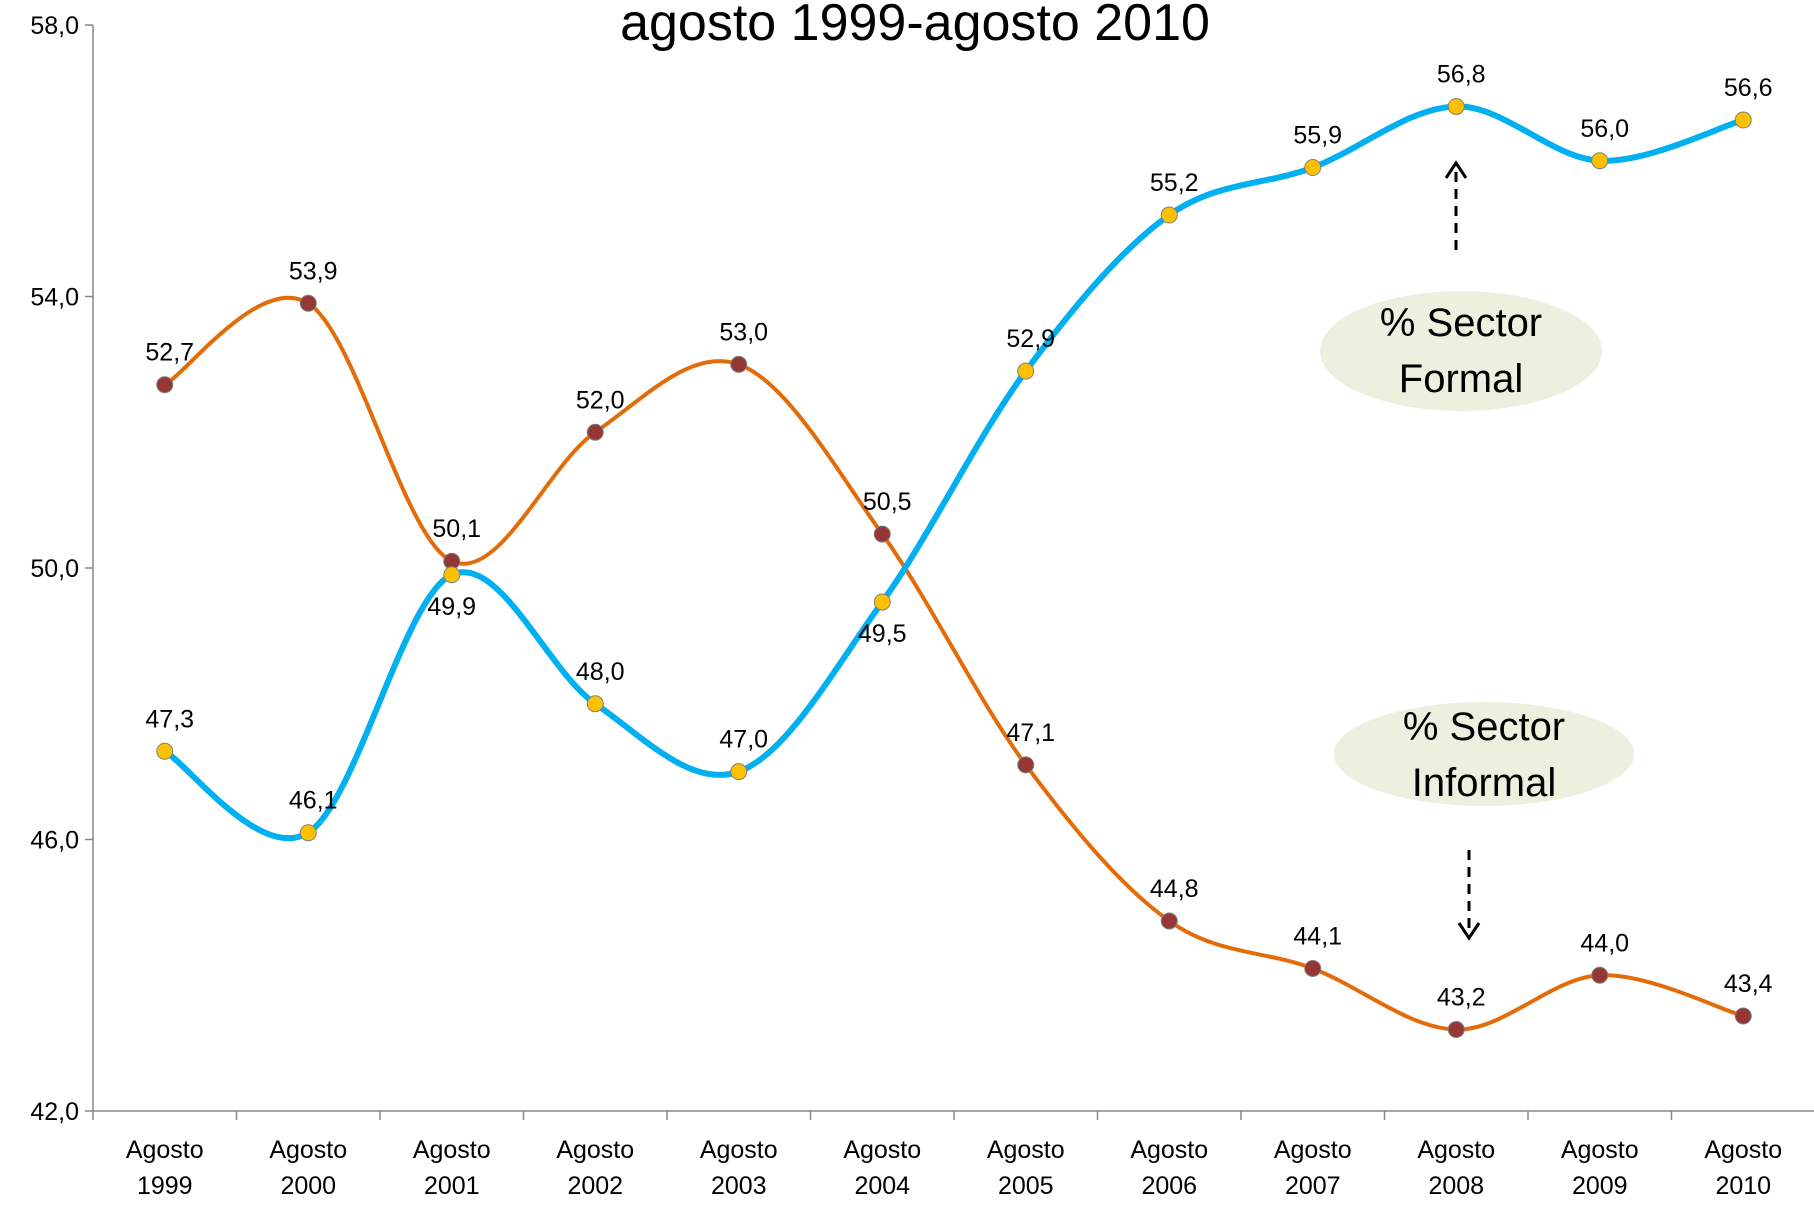 This screenshot has height=1209, width=1814. What do you see at coordinates (54, 1112) in the screenshot?
I see `y-tick-label: 42,0` at bounding box center [54, 1112].